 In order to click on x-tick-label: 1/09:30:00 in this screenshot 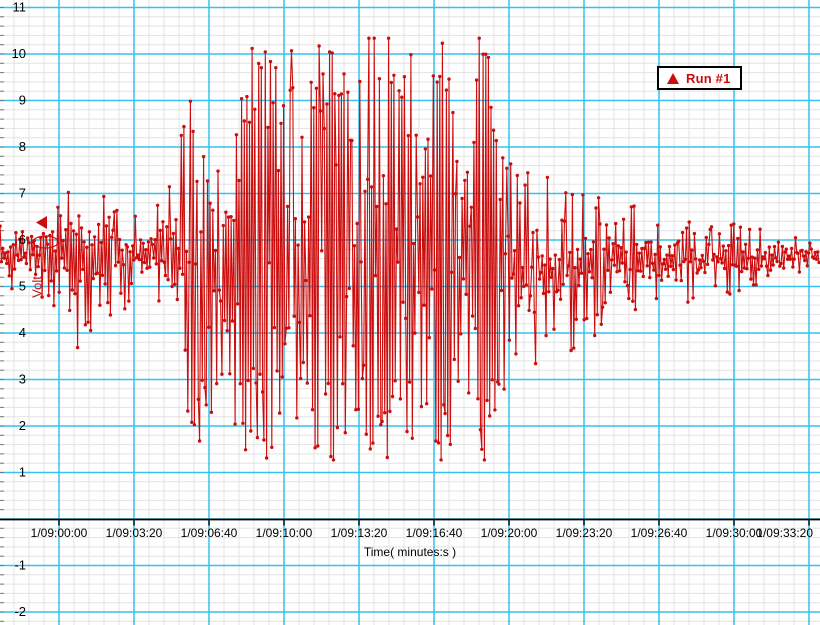, I will do `click(734, 533)`.